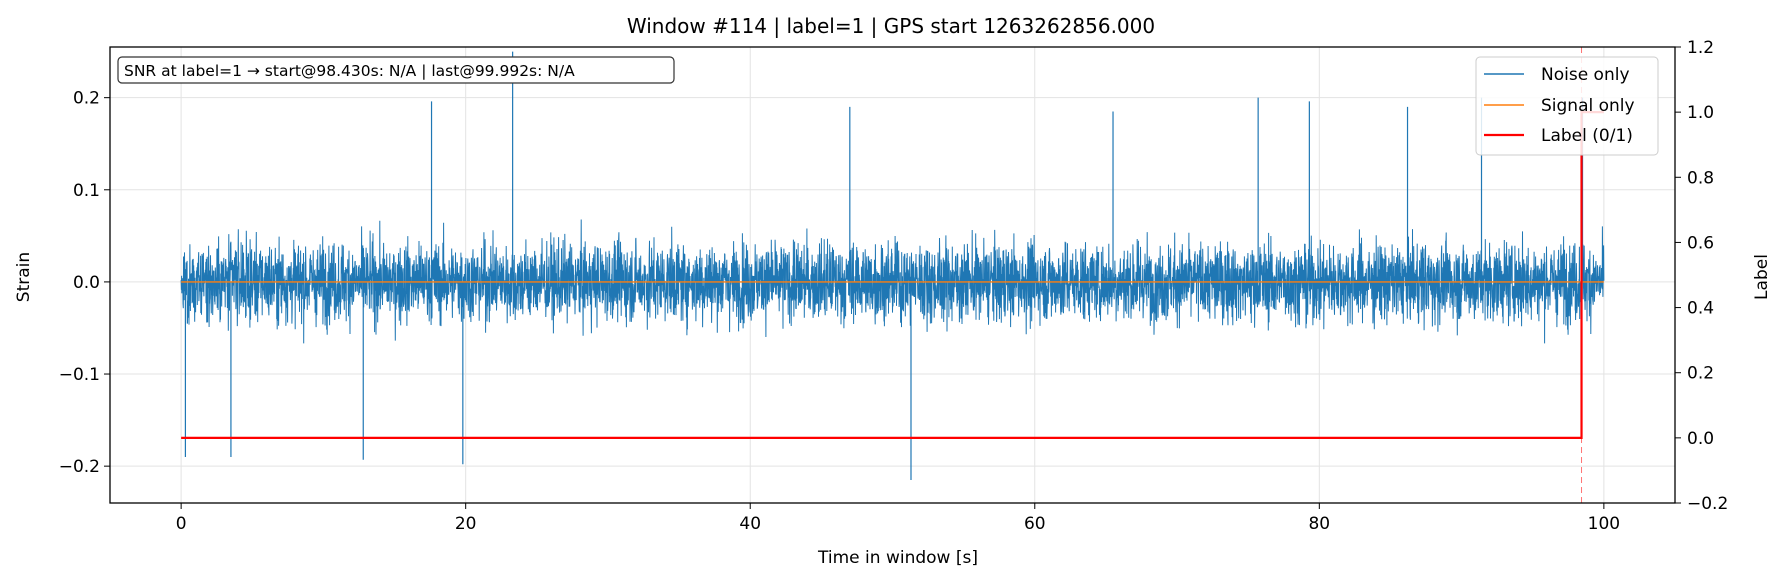  I want to click on legend-label-label: Label (0/1), so click(1587, 136).